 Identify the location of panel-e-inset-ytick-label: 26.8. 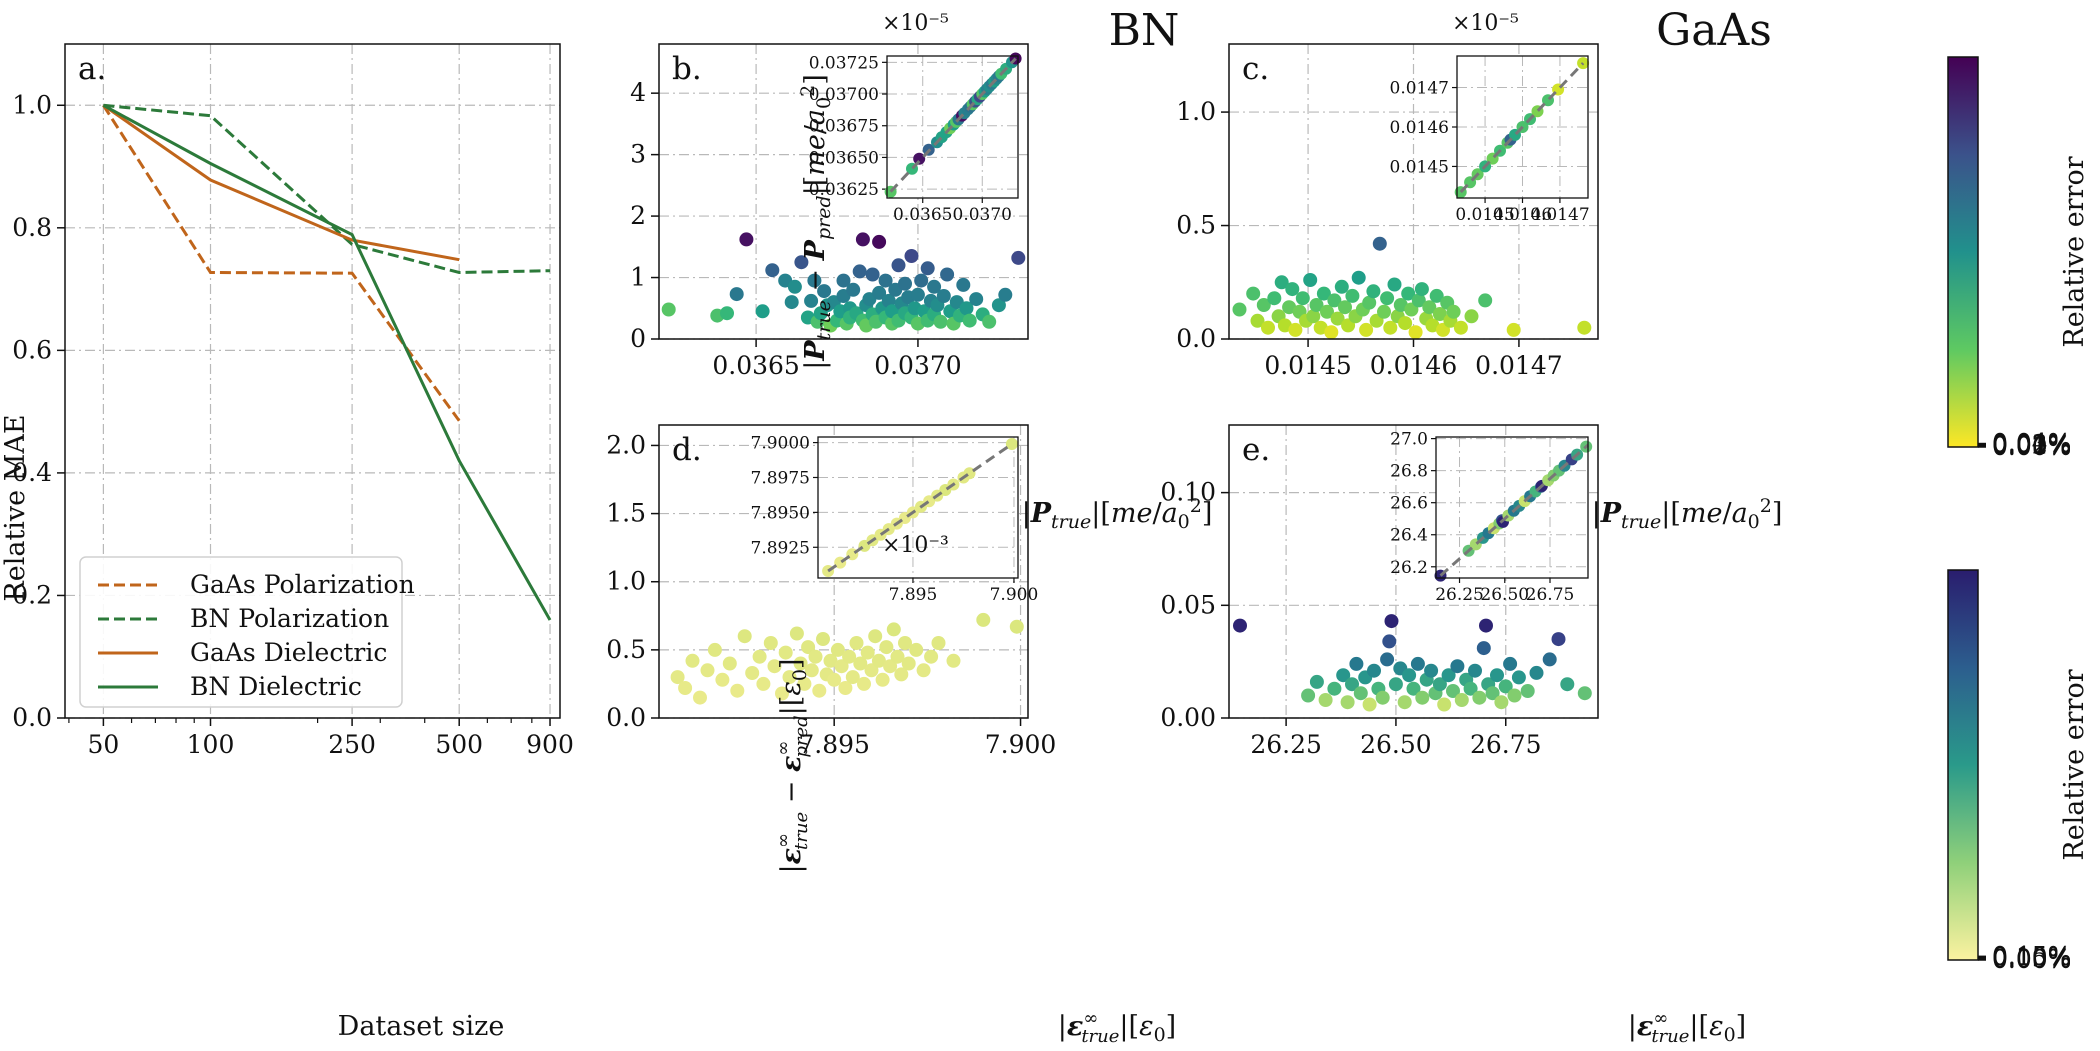
(1409, 472).